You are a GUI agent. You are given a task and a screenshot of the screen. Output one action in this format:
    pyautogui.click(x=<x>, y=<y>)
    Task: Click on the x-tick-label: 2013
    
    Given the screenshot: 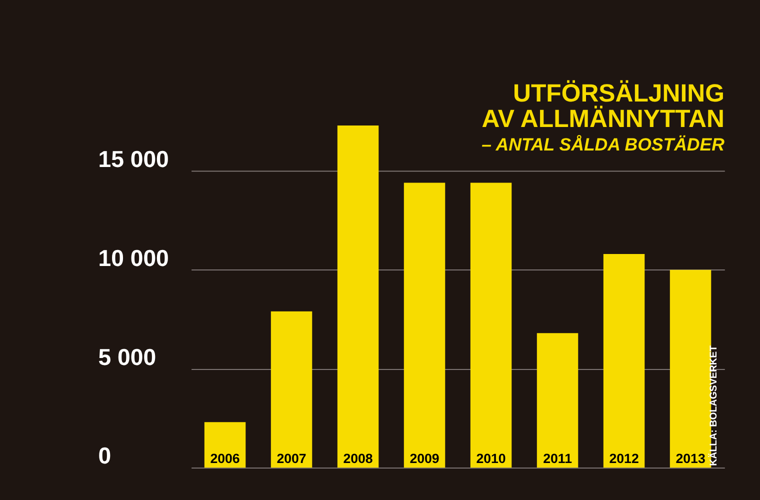 What is the action you would take?
    pyautogui.click(x=691, y=458)
    